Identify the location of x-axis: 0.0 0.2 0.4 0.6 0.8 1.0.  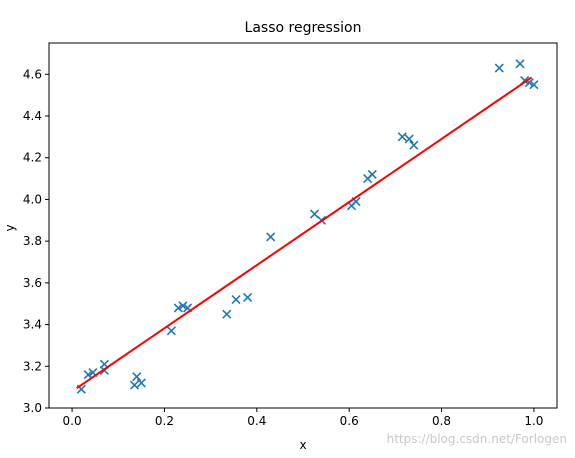
(303, 418).